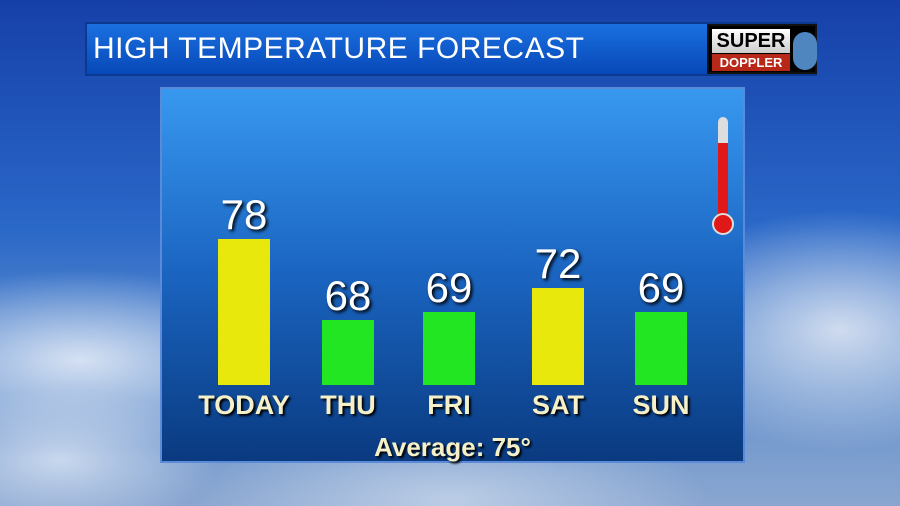 This screenshot has height=506, width=900. What do you see at coordinates (244, 405) in the screenshot?
I see `category-label: TODAY` at bounding box center [244, 405].